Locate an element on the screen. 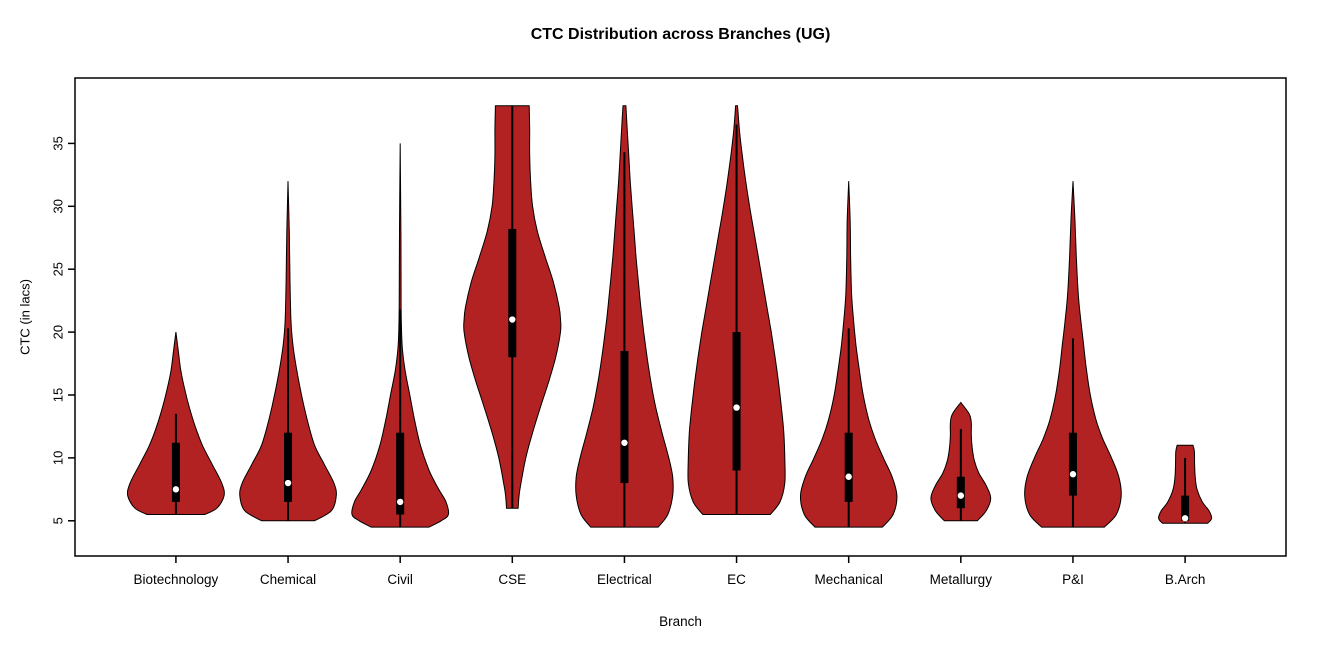  iqr-box-Biotechnology is located at coordinates (175, 472).